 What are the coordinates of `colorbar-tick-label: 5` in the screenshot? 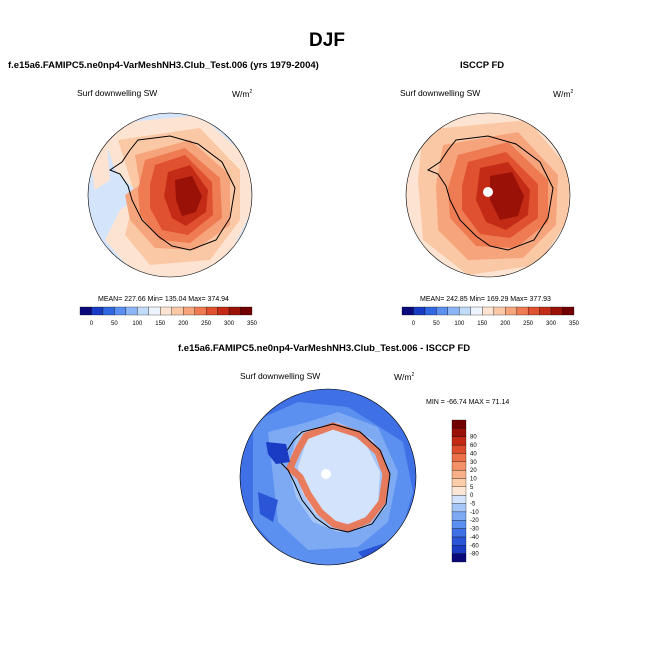 It's located at (472, 488).